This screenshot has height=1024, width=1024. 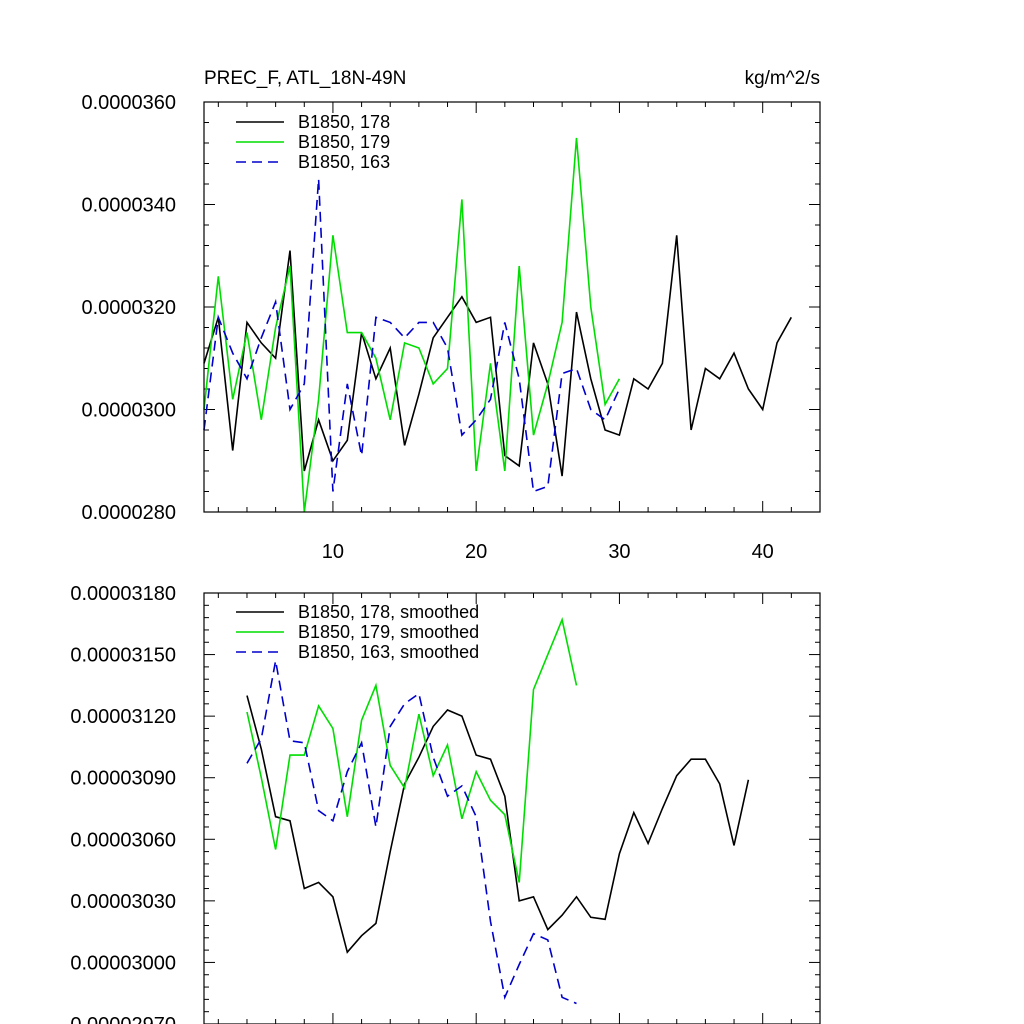 What do you see at coordinates (123, 963) in the screenshot?
I see `y-tick-label: 0.00003000` at bounding box center [123, 963].